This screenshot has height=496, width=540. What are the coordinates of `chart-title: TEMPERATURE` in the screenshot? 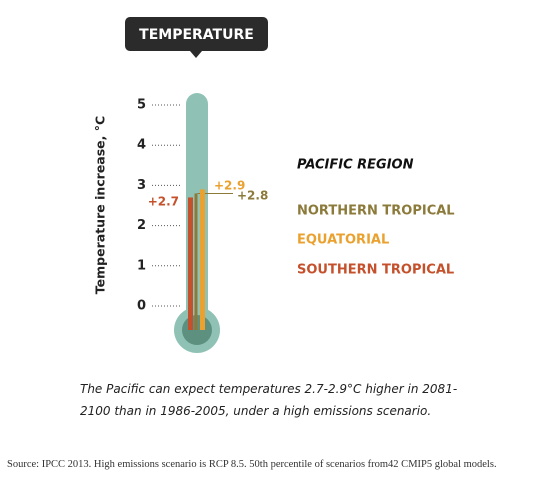 It's located at (196, 35).